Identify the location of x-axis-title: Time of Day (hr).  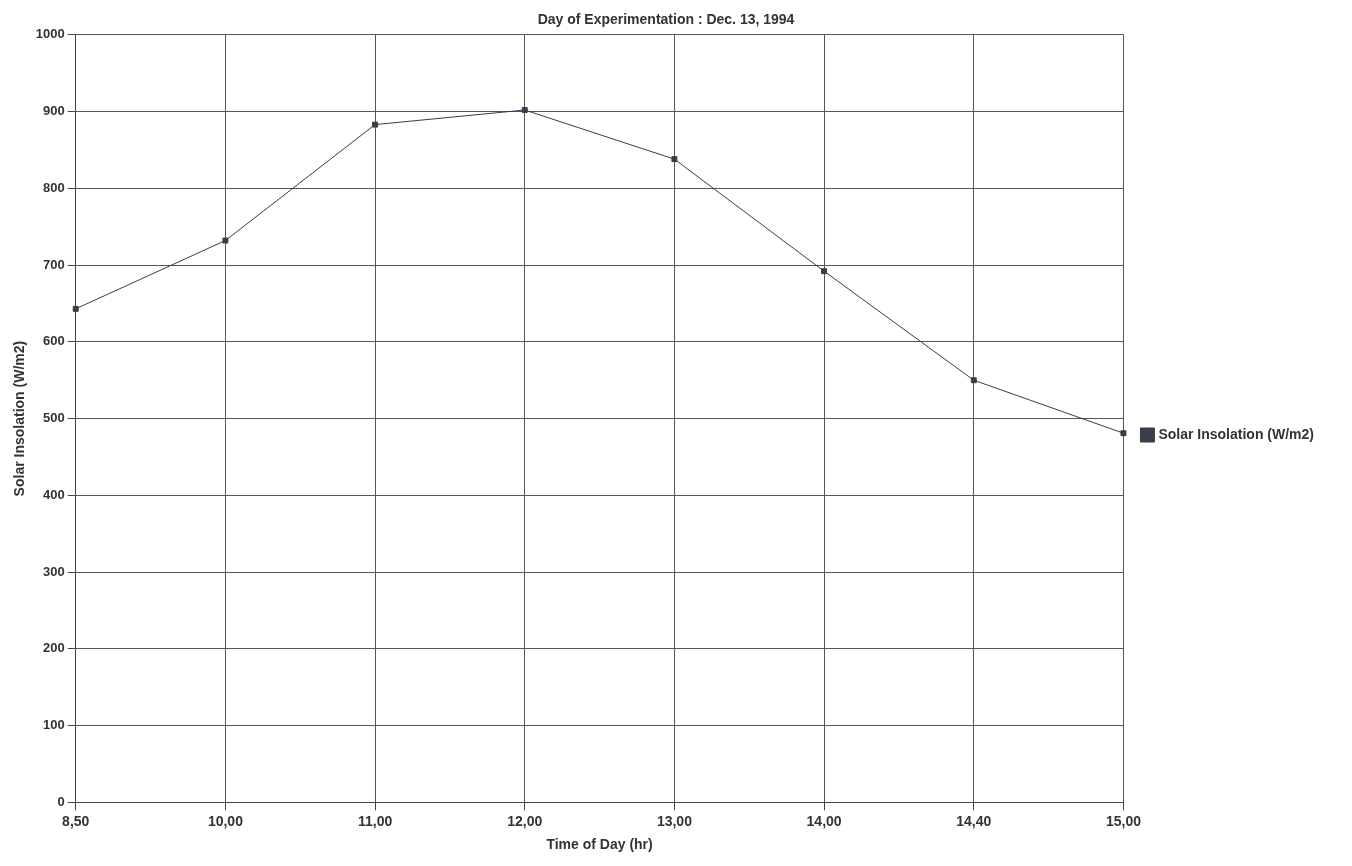
(599, 844).